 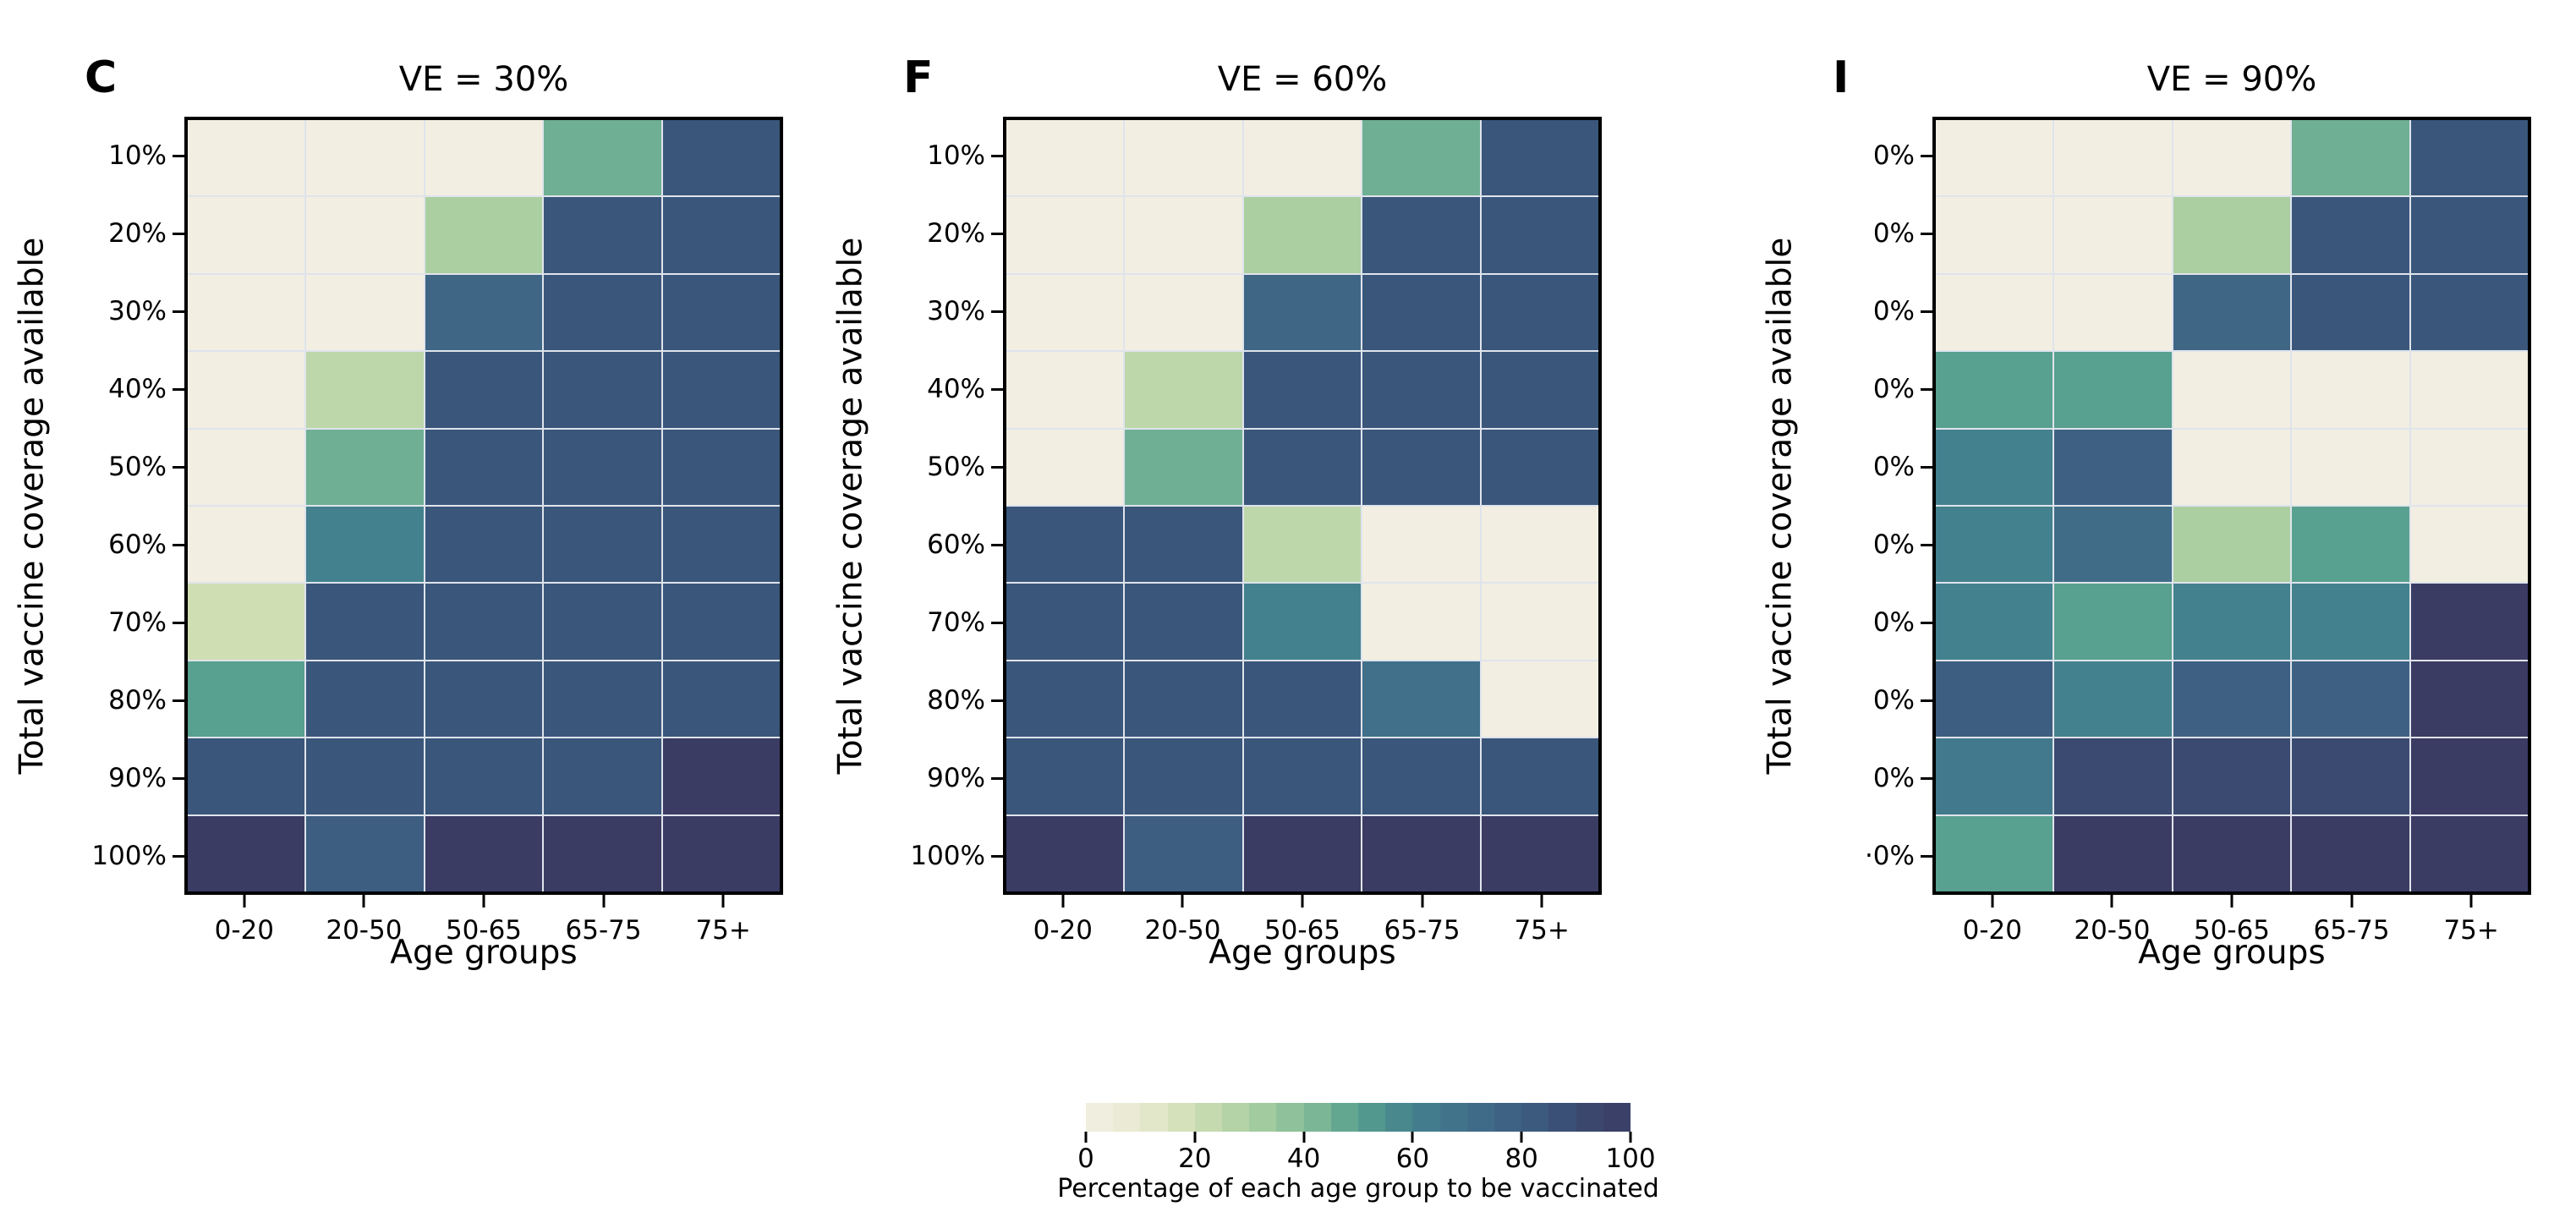 What do you see at coordinates (2352, 920) in the screenshot?
I see `x-tick: 65-75` at bounding box center [2352, 920].